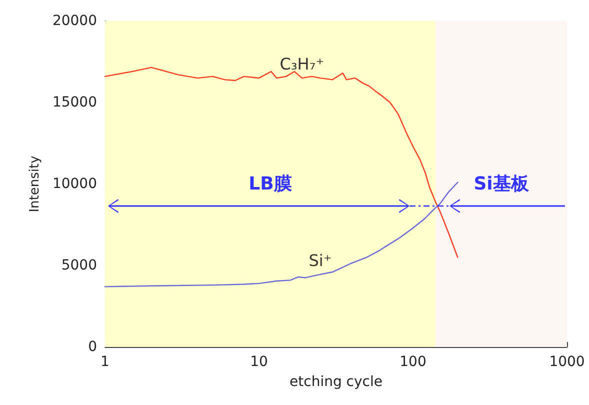 The height and width of the screenshot is (405, 589). I want to click on band-label: Si基板, so click(502, 184).